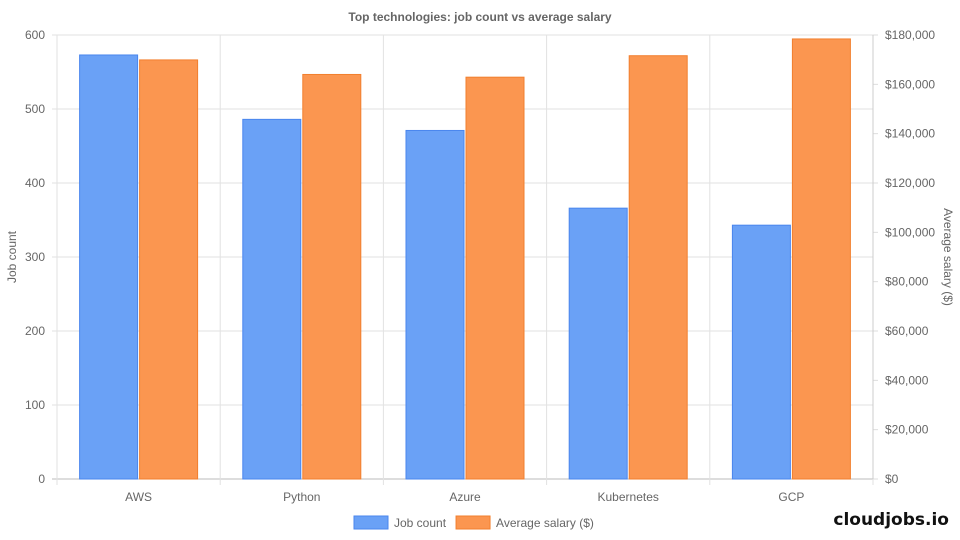  Describe the element at coordinates (35, 35) in the screenshot. I see `y-tick-label: 600` at that location.